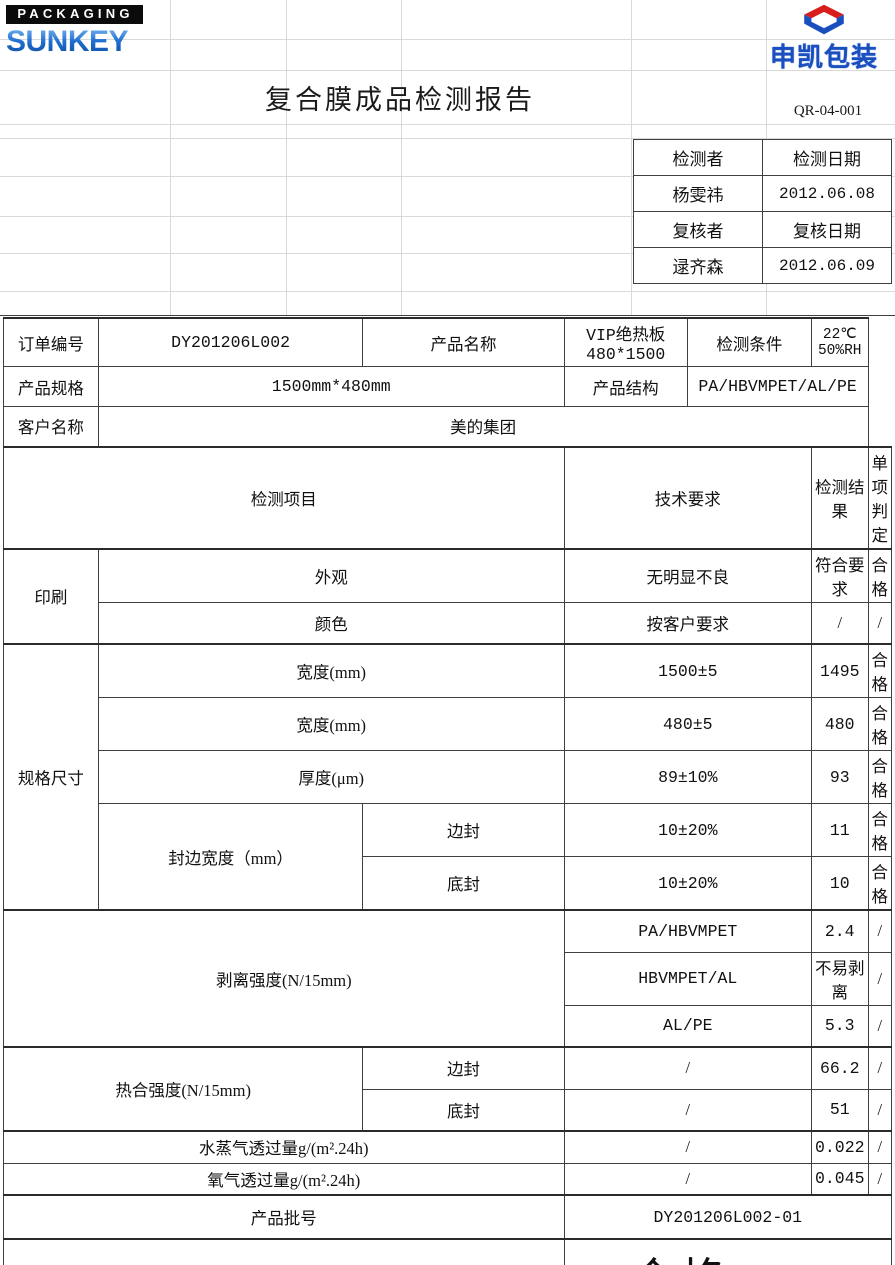 This screenshot has width=895, height=1265. What do you see at coordinates (839, 575) in the screenshot?
I see `result-appearance: 符合要求` at bounding box center [839, 575].